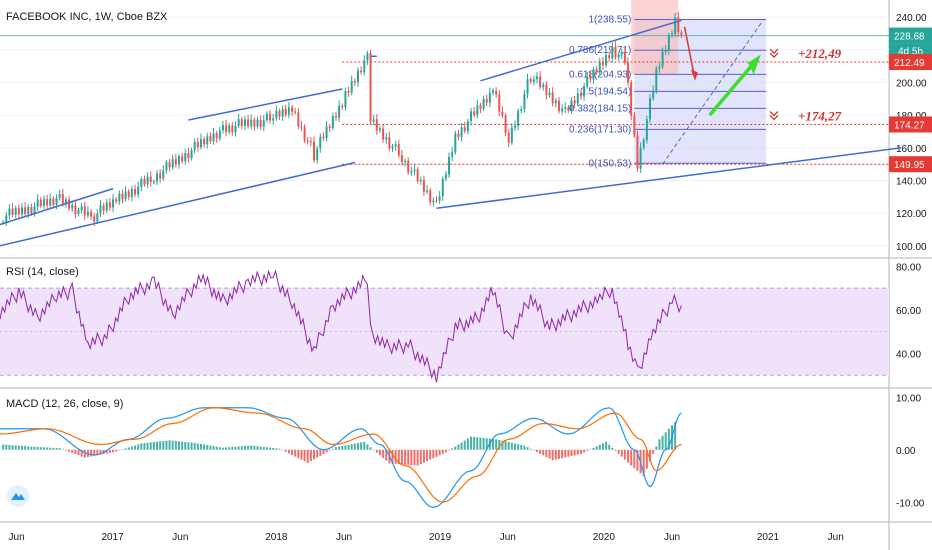  Describe the element at coordinates (672, 537) in the screenshot. I see `time-tick-label: Jun` at that location.